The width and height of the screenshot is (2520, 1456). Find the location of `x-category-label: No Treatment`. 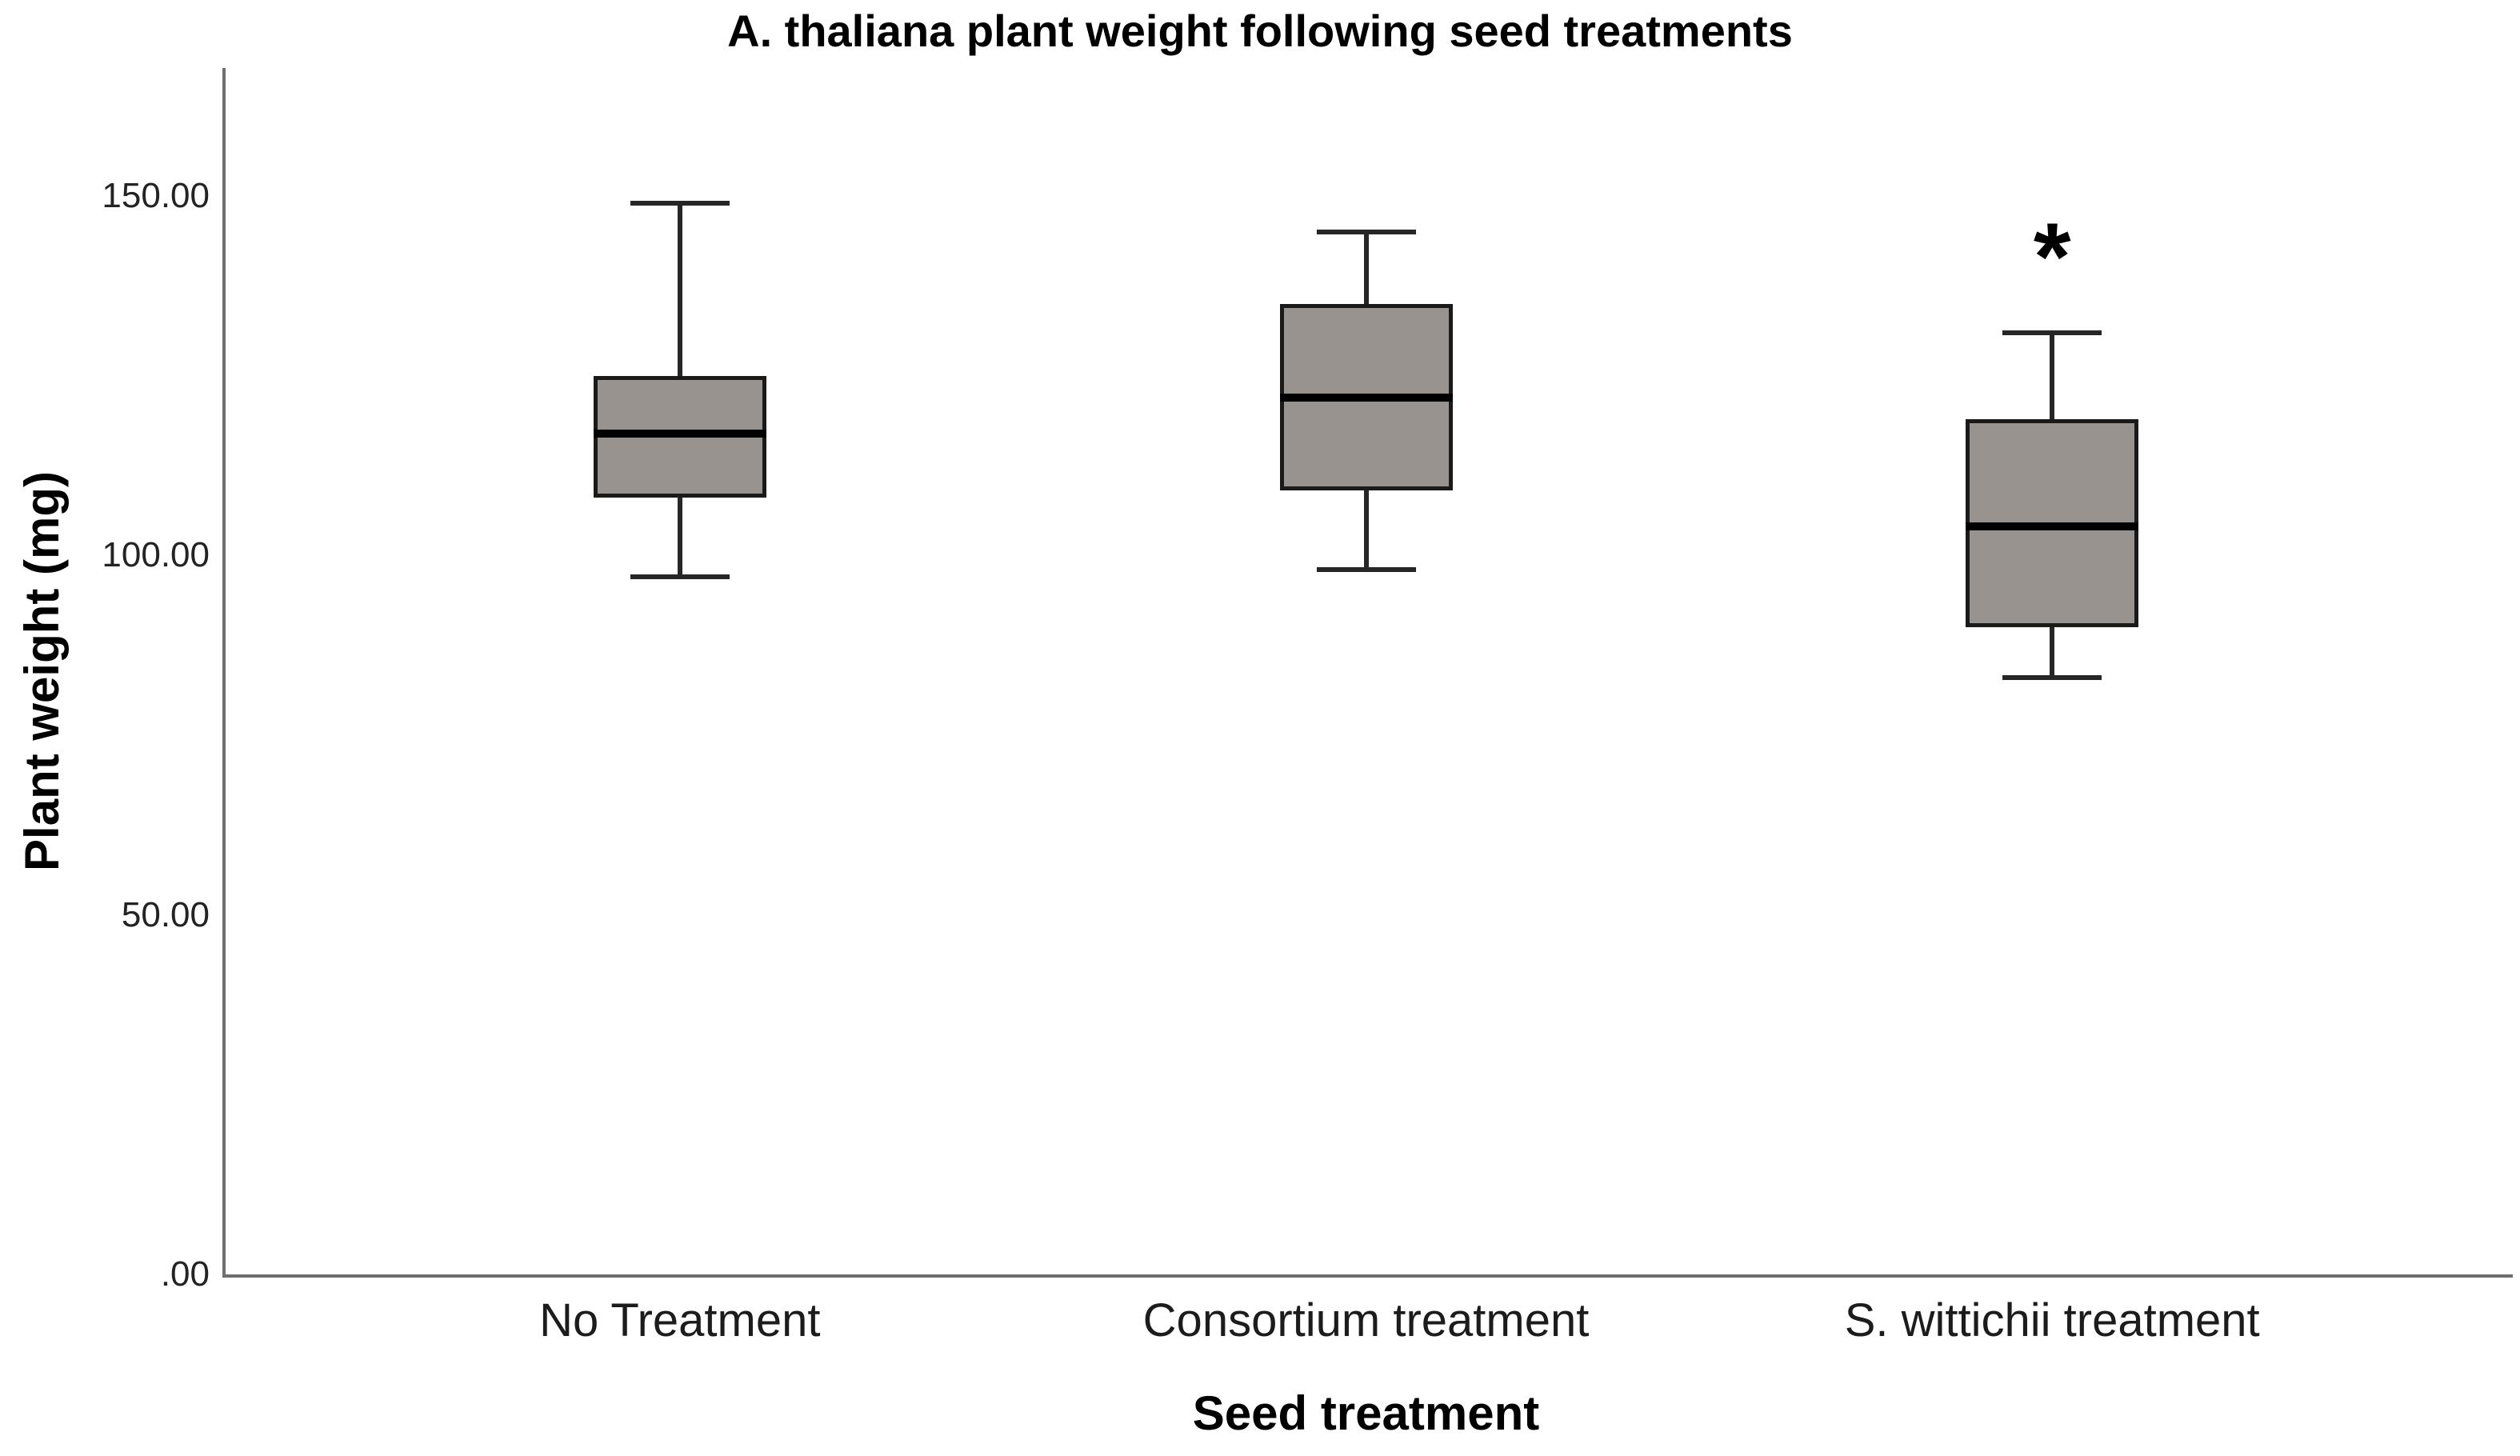

x-category-label: No Treatment is located at coordinates (680, 1320).